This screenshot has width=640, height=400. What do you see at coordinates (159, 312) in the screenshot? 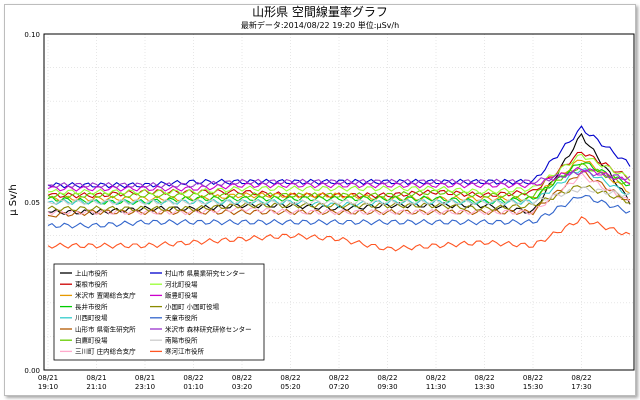
I see `legend-box` at bounding box center [159, 312].